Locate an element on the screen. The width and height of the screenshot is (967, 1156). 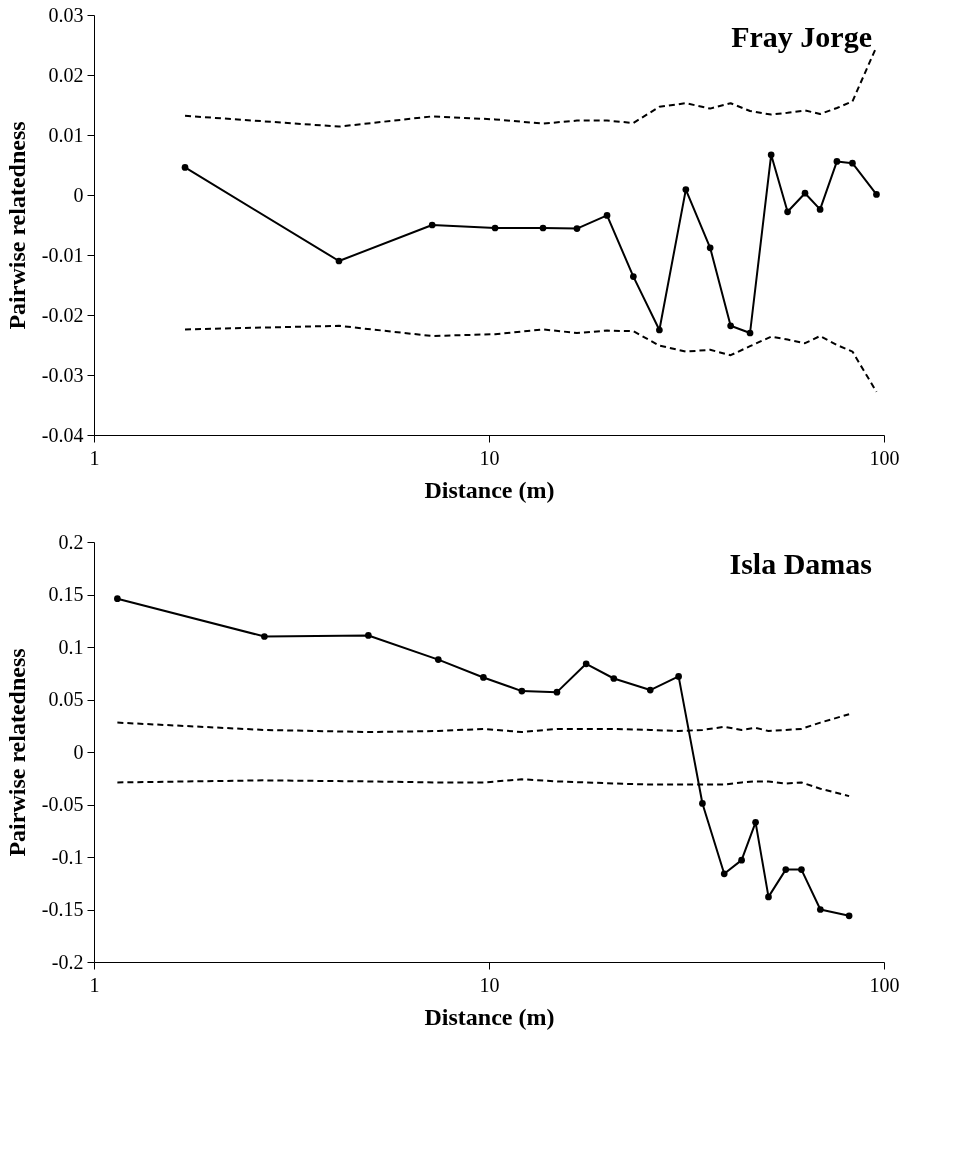
y-tick-label: 0.15 is located at coordinates (66, 594).